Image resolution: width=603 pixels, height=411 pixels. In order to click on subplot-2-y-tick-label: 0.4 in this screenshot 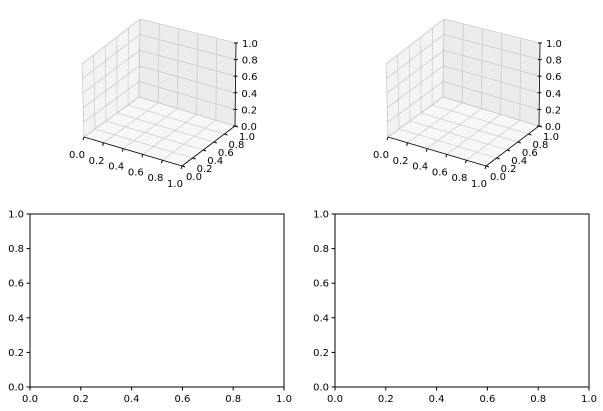, I will do `click(519, 161)`.